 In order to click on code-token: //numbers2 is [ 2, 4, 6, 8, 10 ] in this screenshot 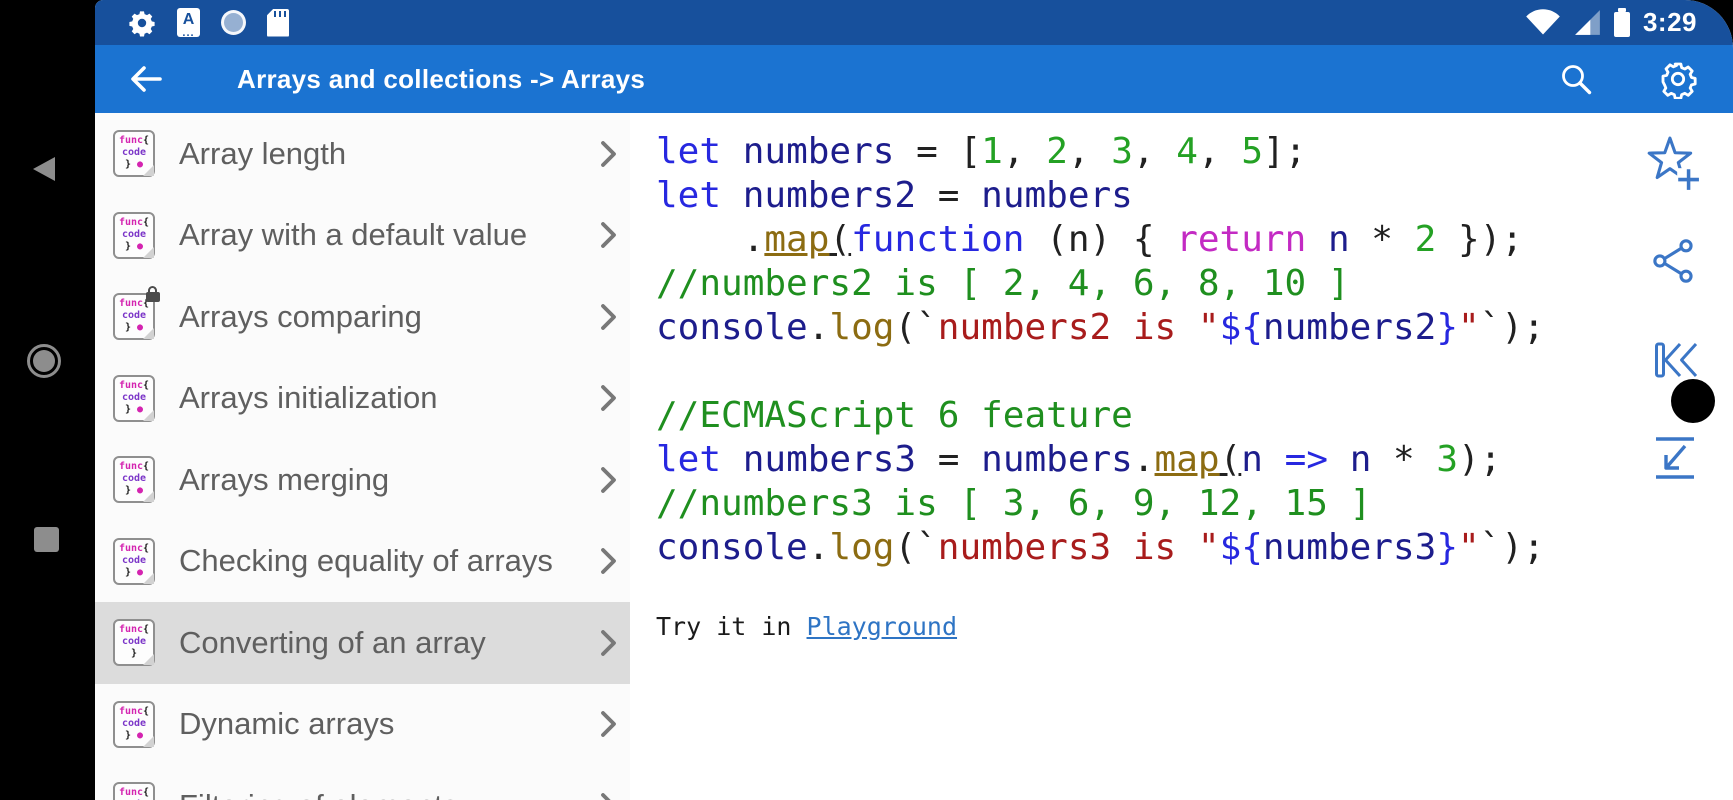, I will do `click(1003, 283)`.